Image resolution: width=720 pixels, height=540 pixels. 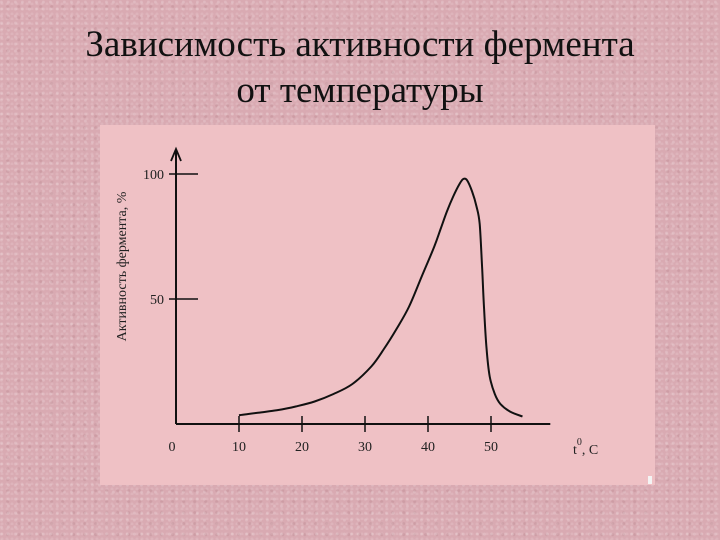 What do you see at coordinates (157, 300) in the screenshot?
I see `y-tick-label: 50` at bounding box center [157, 300].